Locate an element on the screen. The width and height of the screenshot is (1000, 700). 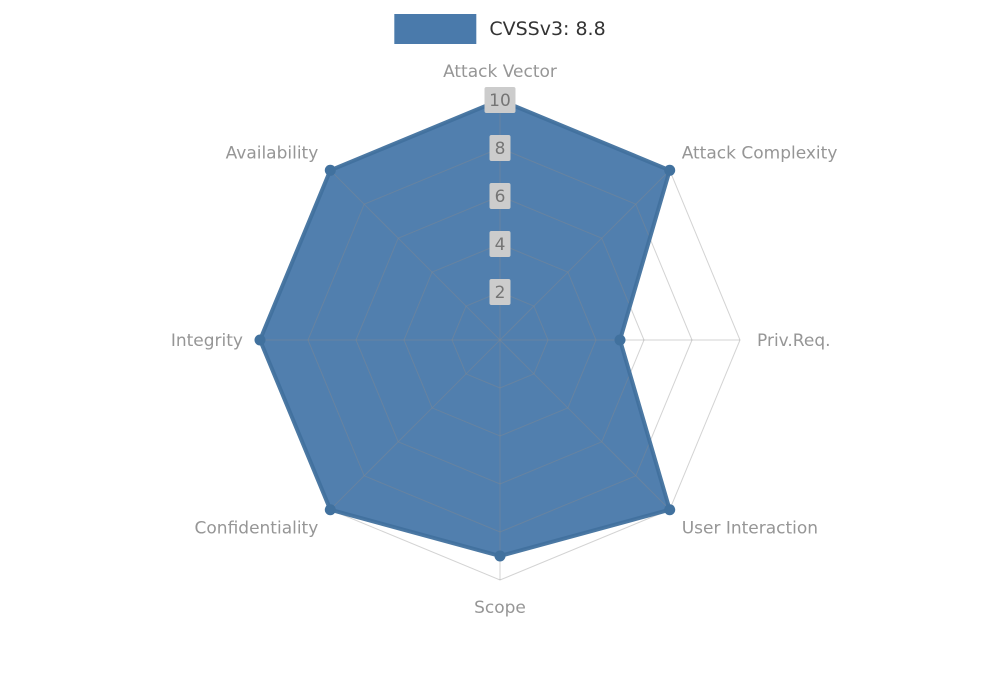
tick-label: 4 is located at coordinates (500, 245).